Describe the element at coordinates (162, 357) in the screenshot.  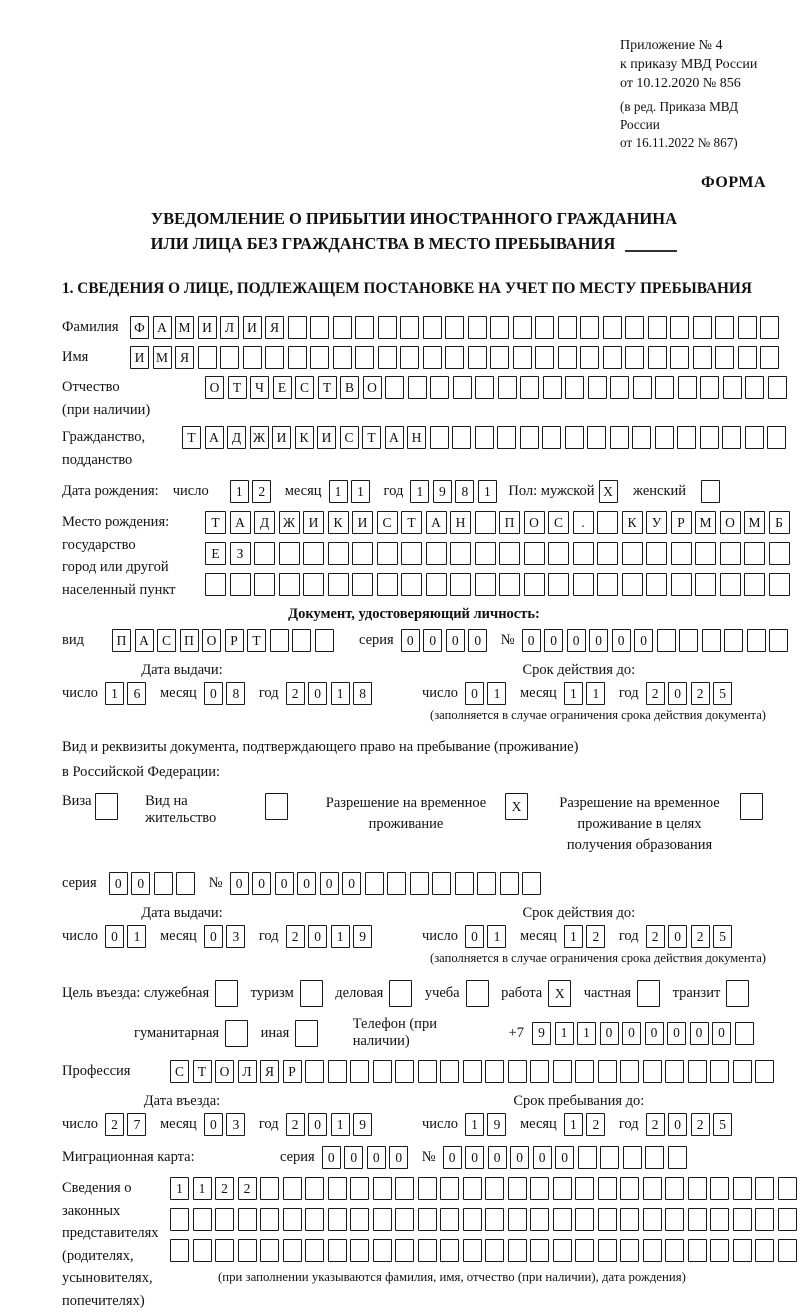
I see `char-cell: М` at that location.